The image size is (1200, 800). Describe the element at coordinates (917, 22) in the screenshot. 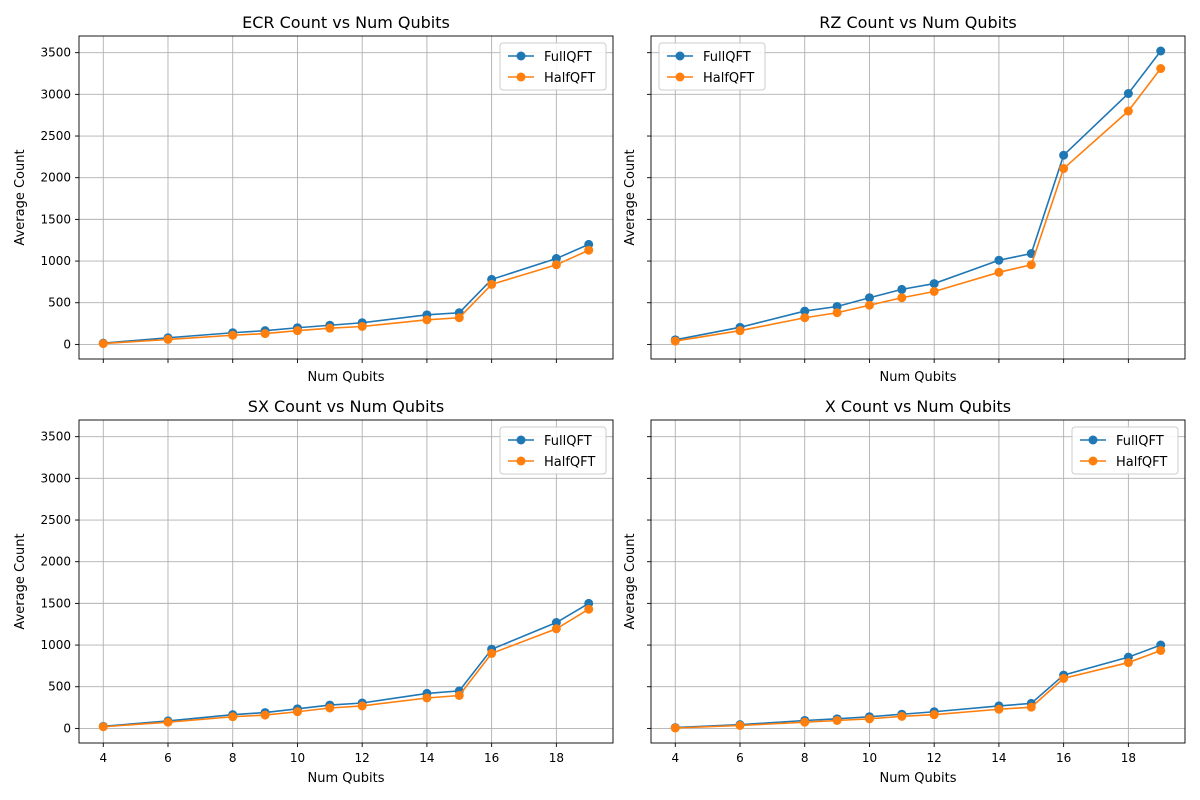

I see `chart-title: RZ Count vs Num Qubits` at that location.